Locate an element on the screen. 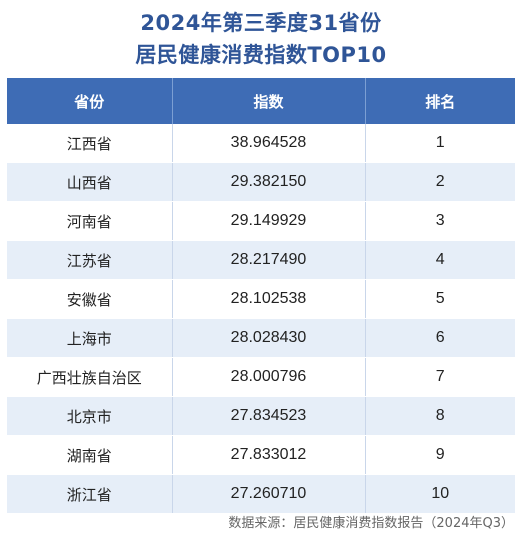  table-row: 山西省 29.382150 2 is located at coordinates (261, 182).